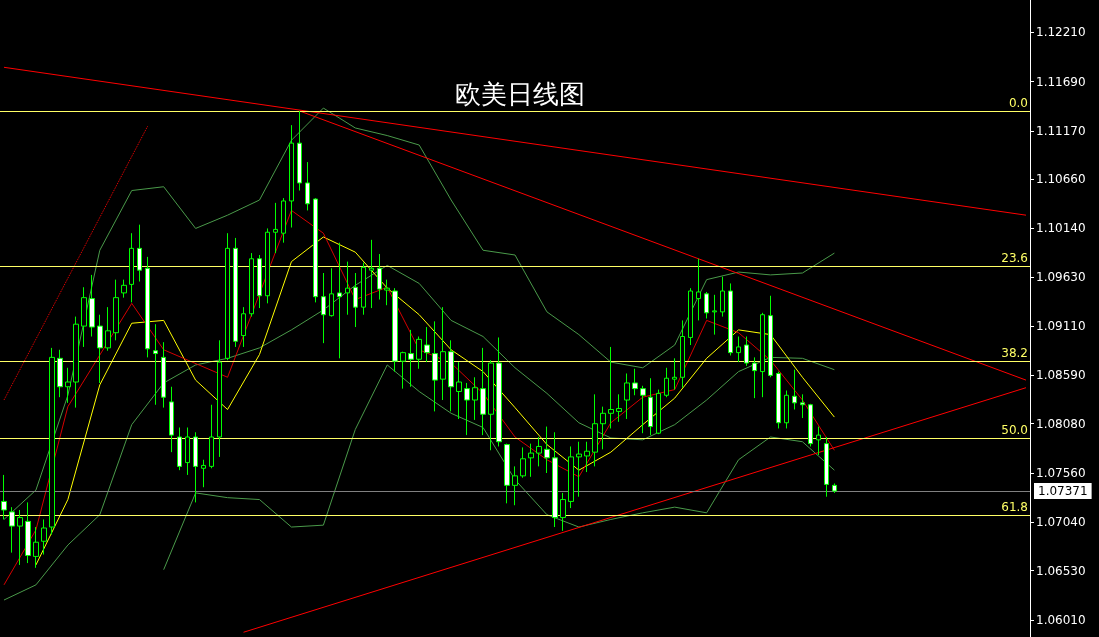 This screenshot has width=1099, height=637. What do you see at coordinates (1014, 352) in the screenshot?
I see `annotation: 38.2` at bounding box center [1014, 352].